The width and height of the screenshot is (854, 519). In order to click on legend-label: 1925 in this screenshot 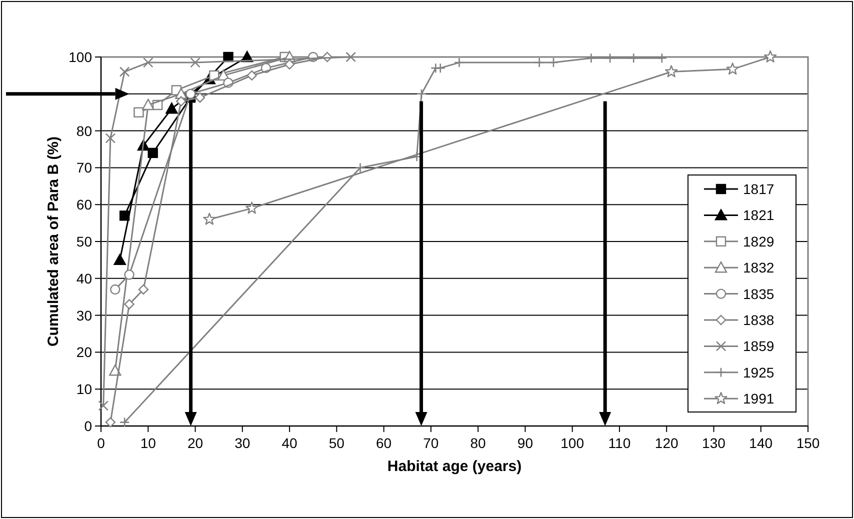, I will do `click(758, 372)`.